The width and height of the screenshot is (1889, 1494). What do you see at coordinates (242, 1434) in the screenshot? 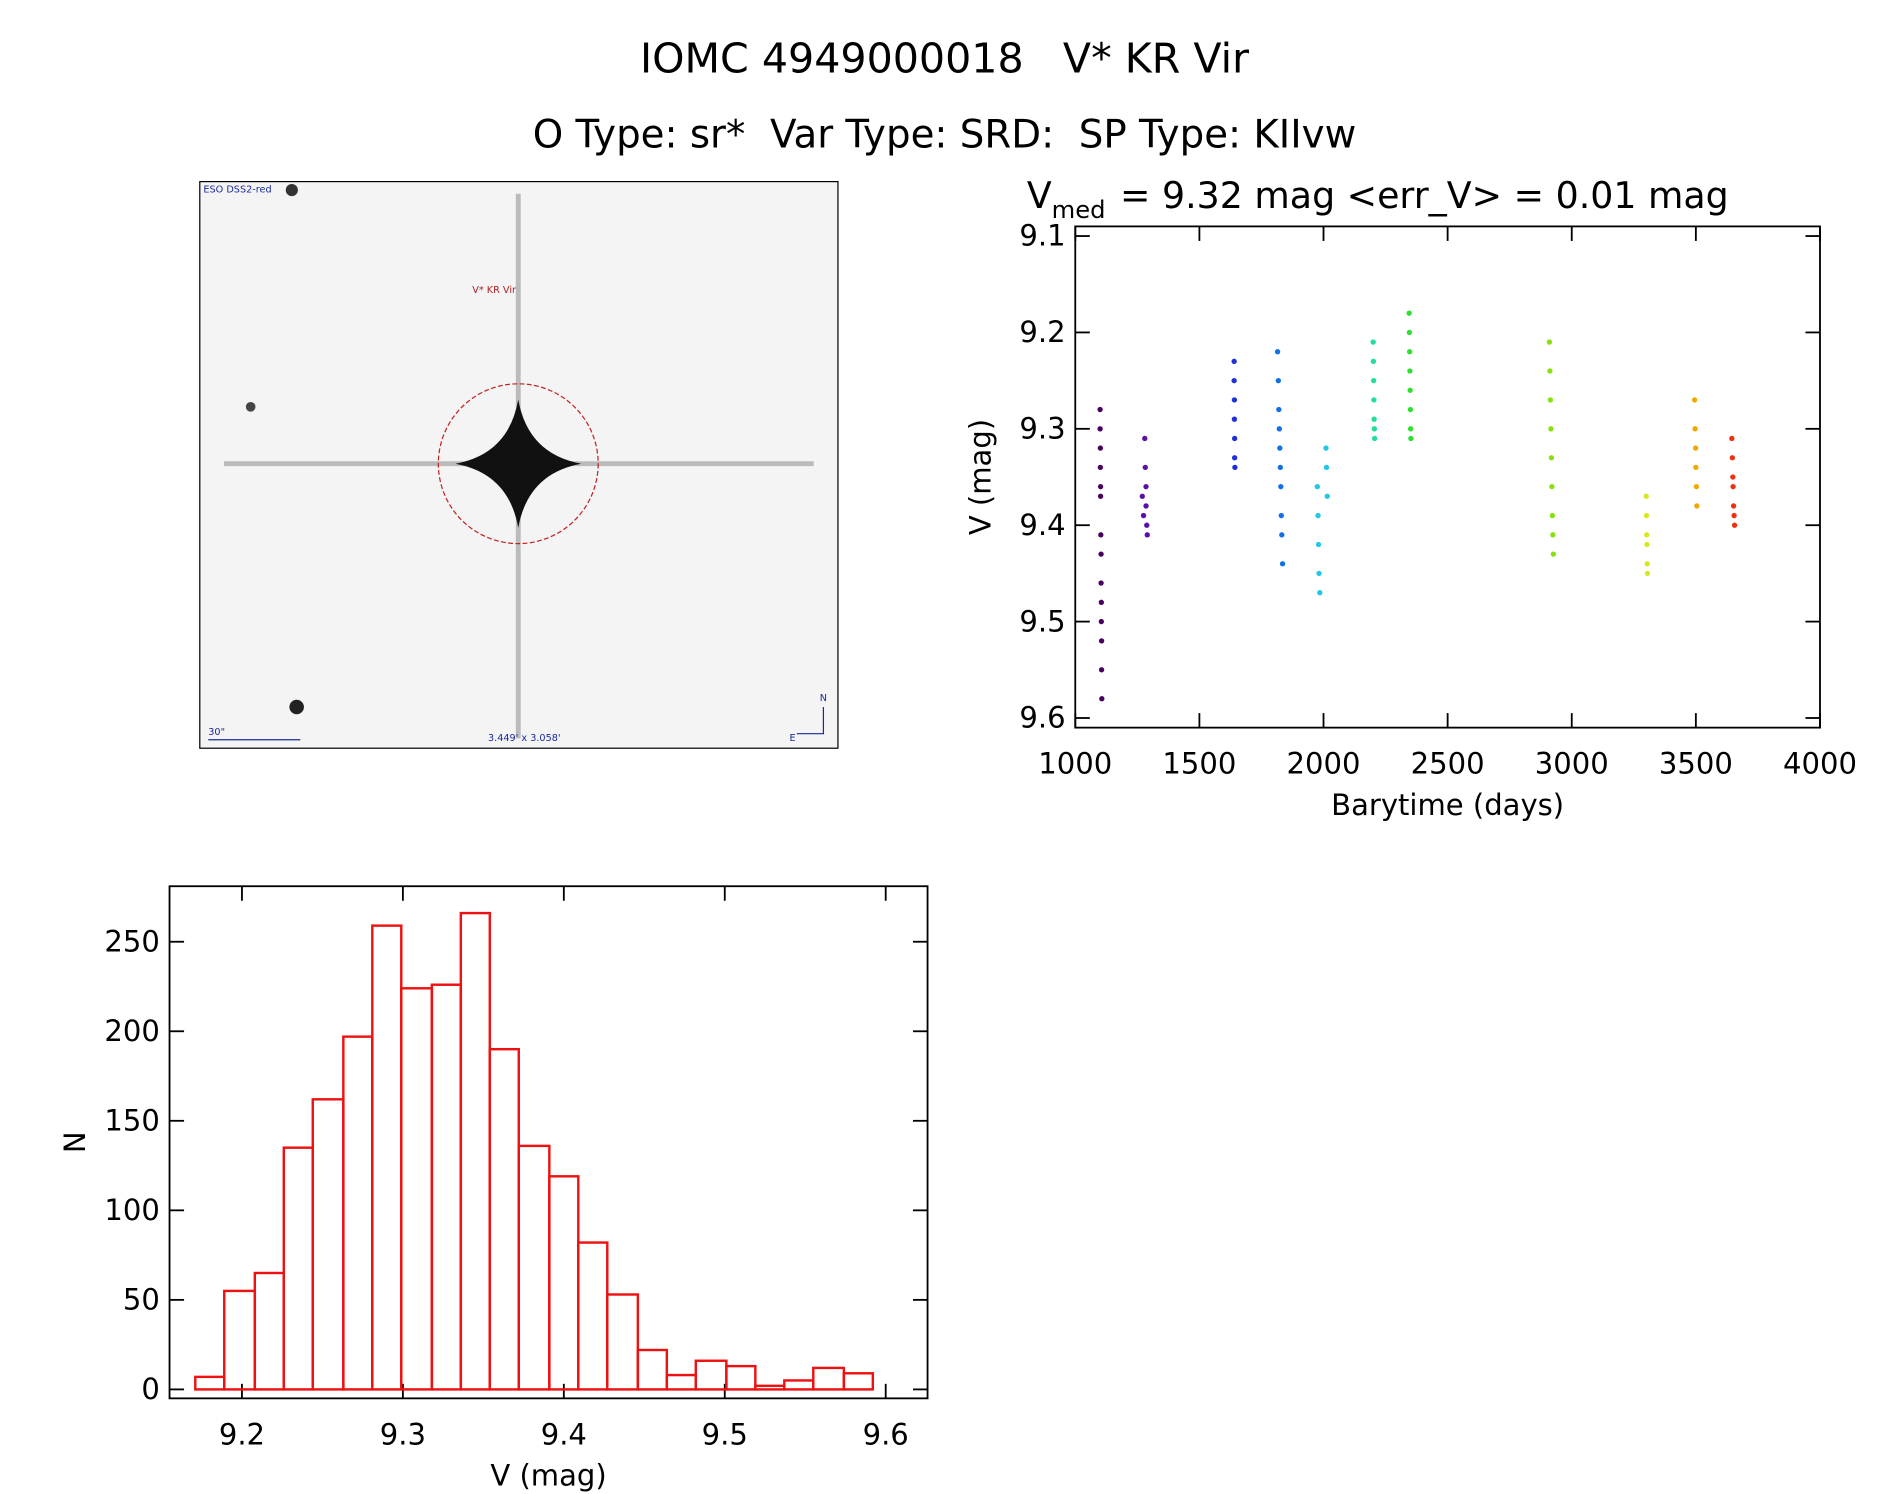
I see `x-tick-label: 9.2` at bounding box center [242, 1434].